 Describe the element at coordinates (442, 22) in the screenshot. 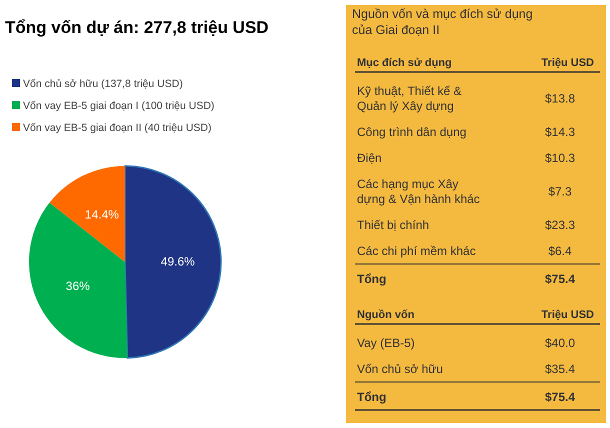

I see `text: Nguồn vốn và mục đích sử dụng của Giai đoạn II` at that location.